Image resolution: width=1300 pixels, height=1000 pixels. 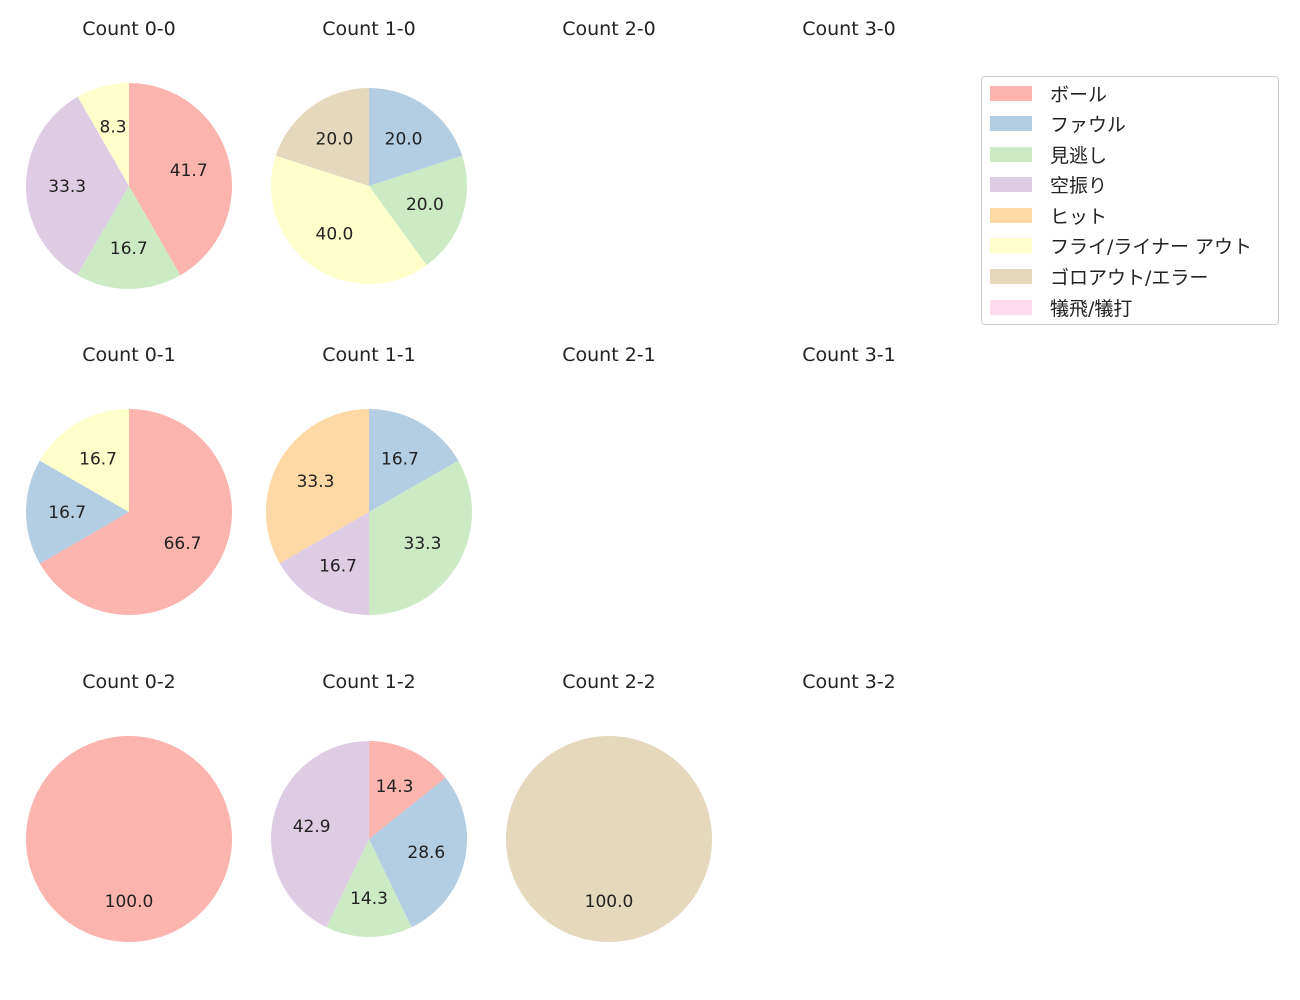 What do you see at coordinates (113, 127) in the screenshot?
I see `slice-label: 8.3` at bounding box center [113, 127].